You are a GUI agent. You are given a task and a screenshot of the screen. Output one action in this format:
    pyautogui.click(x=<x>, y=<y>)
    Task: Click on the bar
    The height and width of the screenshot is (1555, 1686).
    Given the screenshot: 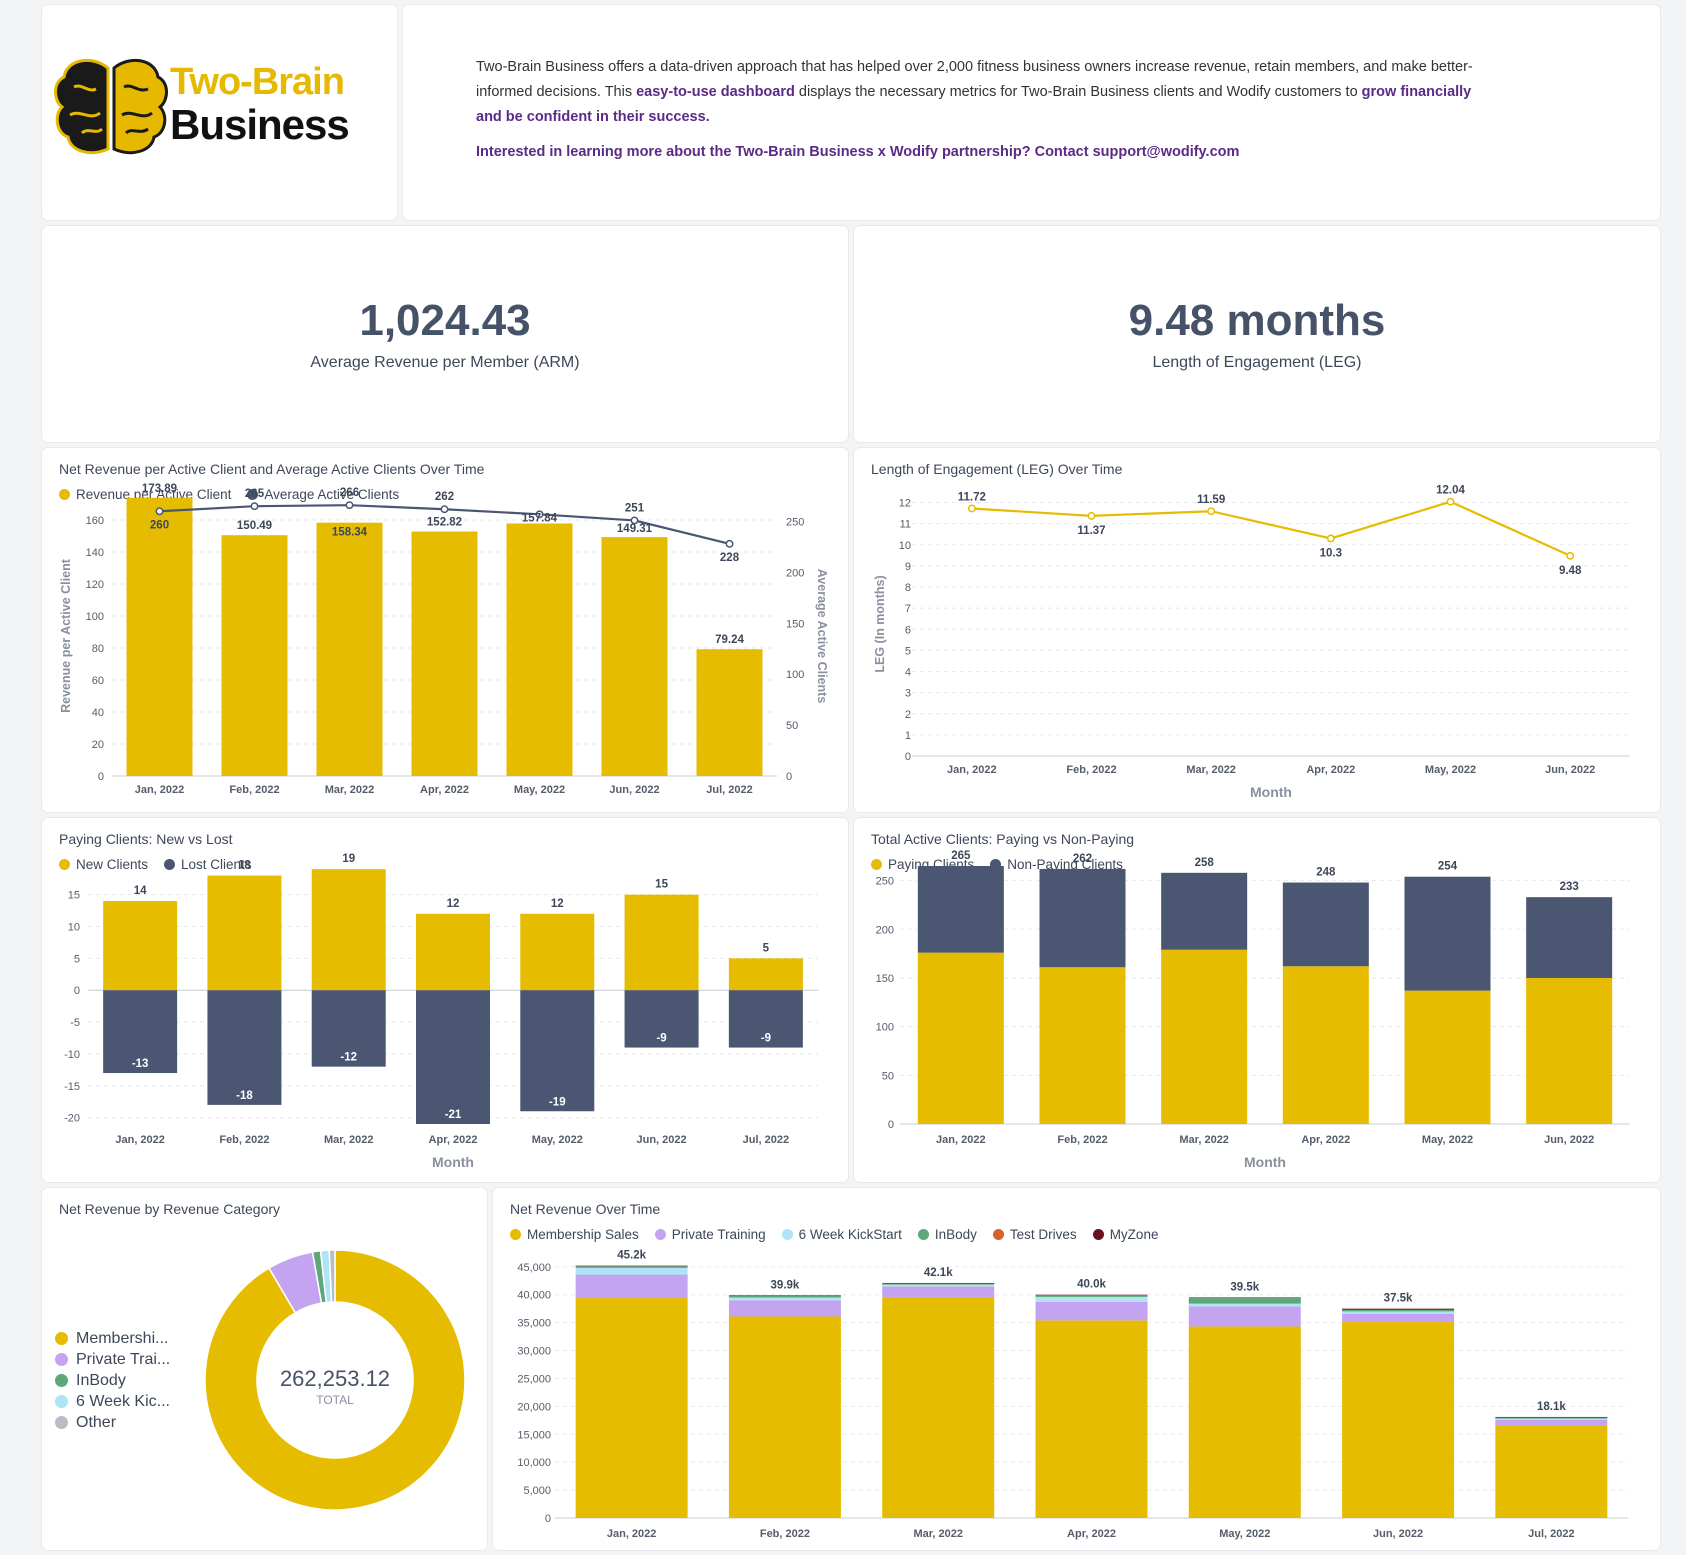 What is the action you would take?
    pyautogui.click(x=254, y=655)
    